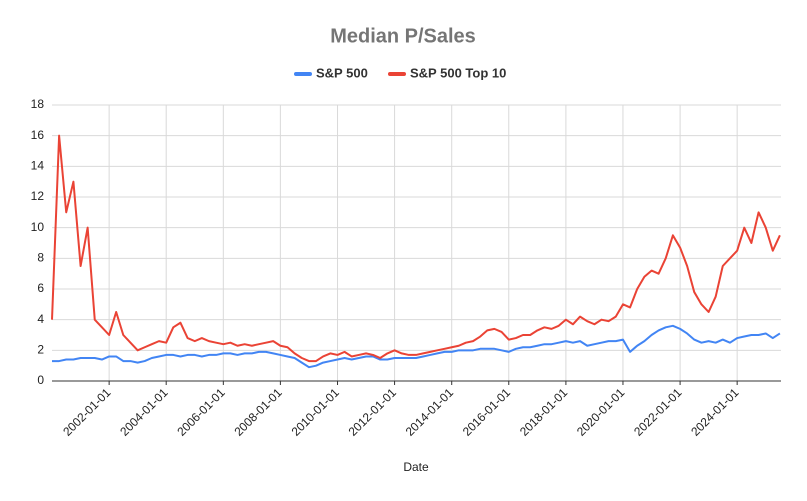 The width and height of the screenshot is (807, 501). Describe the element at coordinates (715, 412) in the screenshot. I see `x-tick-label: 2024-01-01` at that location.